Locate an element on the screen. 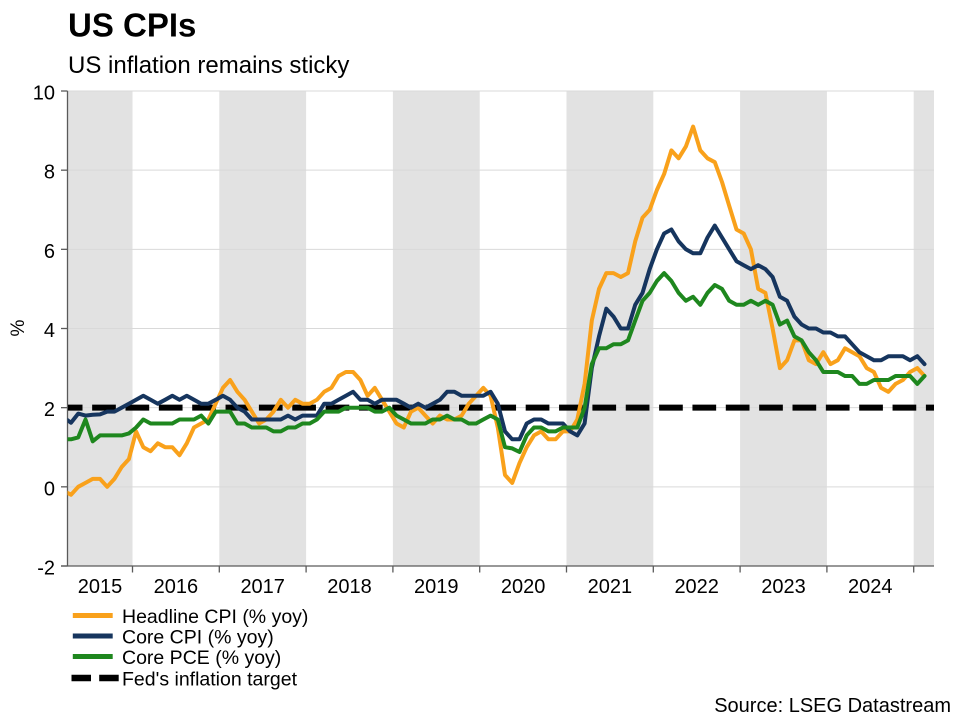  svg-text: -2 is located at coordinates (46, 569).